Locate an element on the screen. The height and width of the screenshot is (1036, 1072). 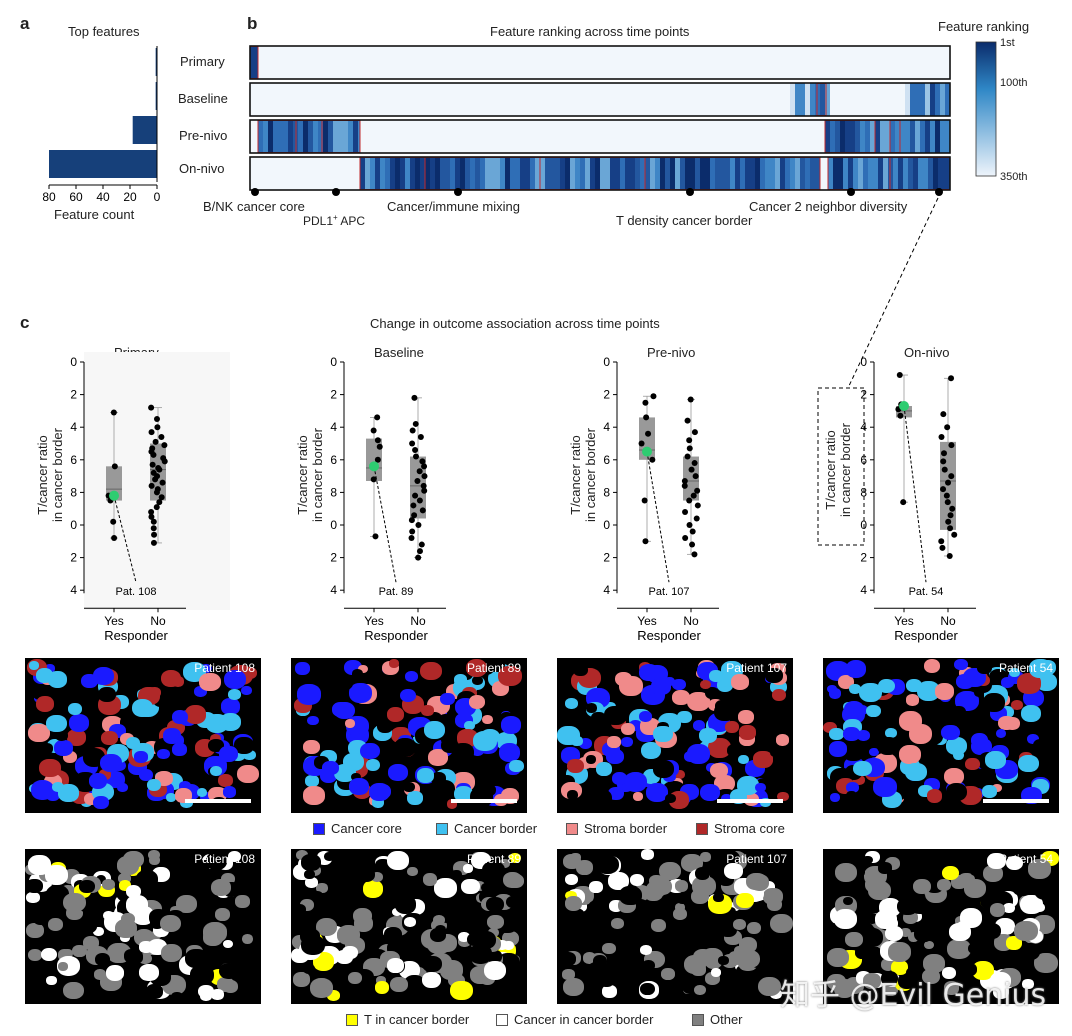
heatmap-row-bg is located at coordinates (600, 62).